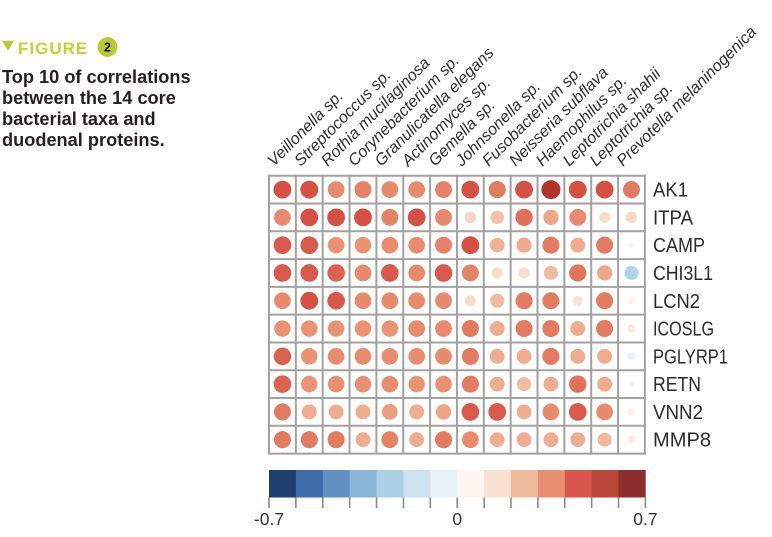  What do you see at coordinates (673, 217) in the screenshot?
I see `svg-text: ITPA` at bounding box center [673, 217].